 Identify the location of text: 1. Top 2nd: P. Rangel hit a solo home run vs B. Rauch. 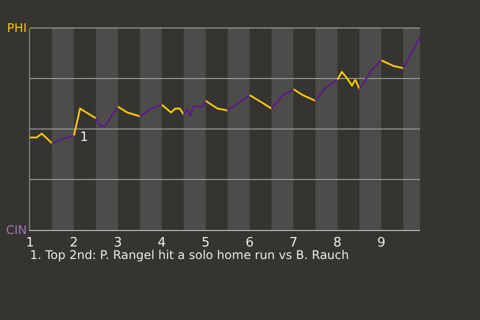
(189, 255).